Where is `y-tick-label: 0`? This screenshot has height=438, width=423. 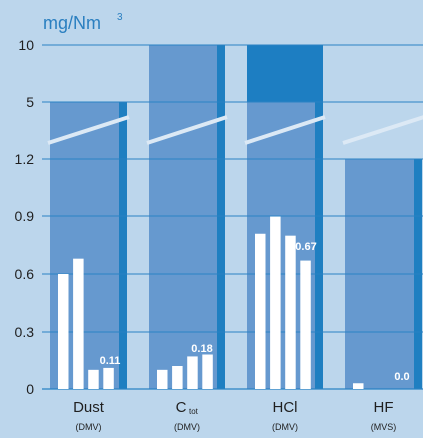 y-tick-label: 0 is located at coordinates (30, 389).